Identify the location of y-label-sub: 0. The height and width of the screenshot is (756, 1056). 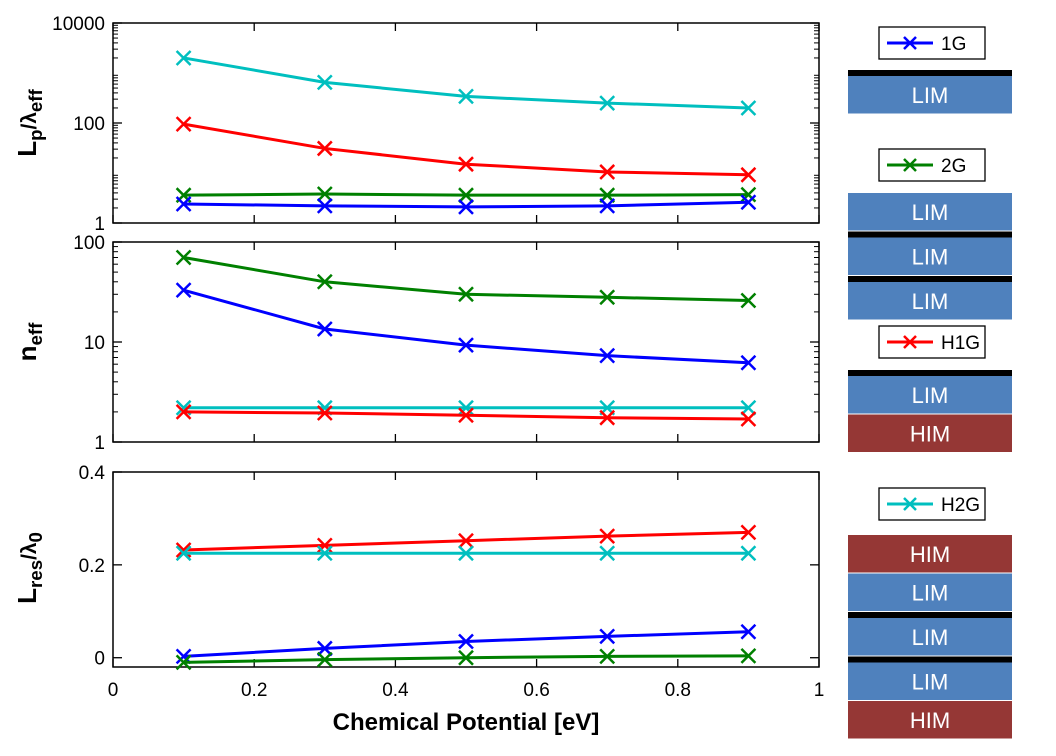
(35, 537).